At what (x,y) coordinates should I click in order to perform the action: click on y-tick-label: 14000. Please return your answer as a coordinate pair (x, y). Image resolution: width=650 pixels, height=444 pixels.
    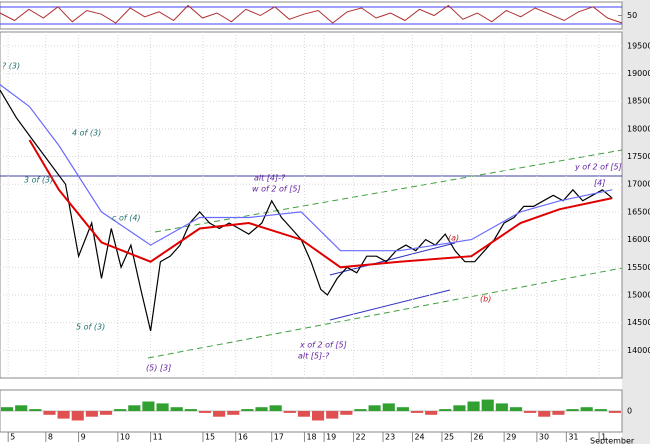
    Looking at the image, I should click on (638, 350).